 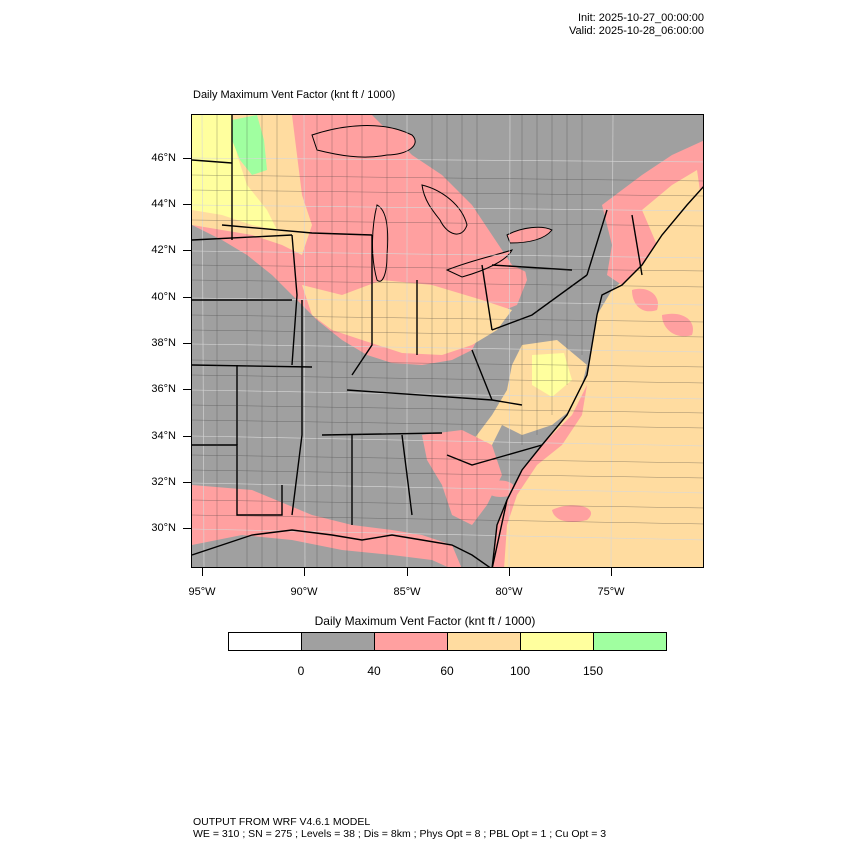 What do you see at coordinates (539, 476) in the screenshot?
I see `coastal-pink-band` at bounding box center [539, 476].